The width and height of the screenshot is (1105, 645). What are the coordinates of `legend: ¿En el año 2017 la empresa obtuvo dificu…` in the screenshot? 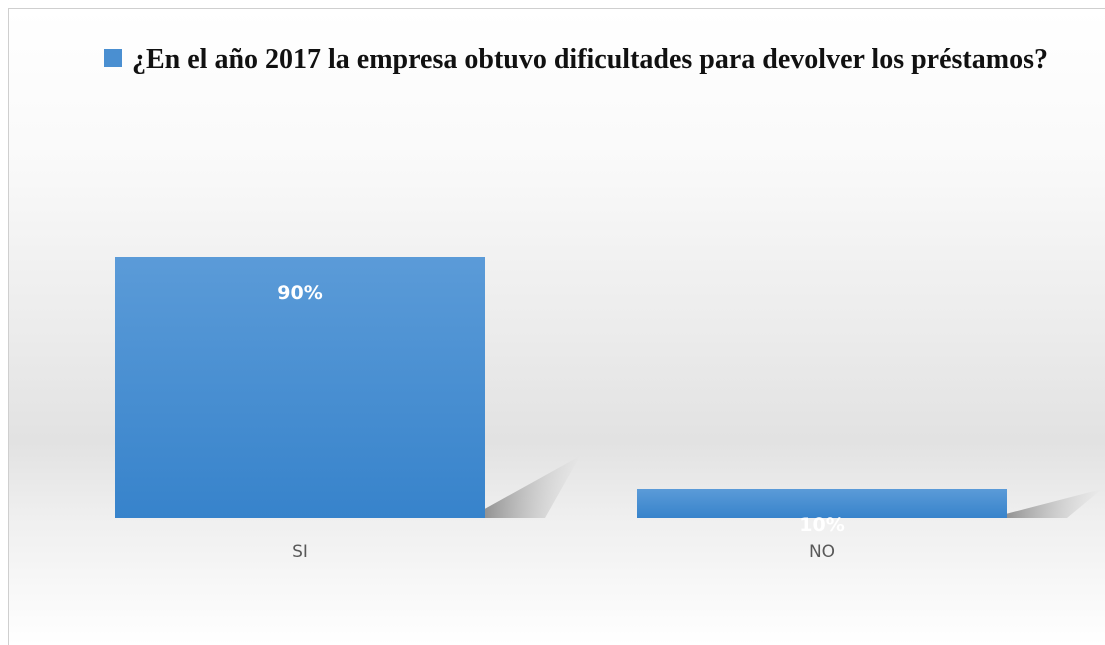 It's located at (584, 60).